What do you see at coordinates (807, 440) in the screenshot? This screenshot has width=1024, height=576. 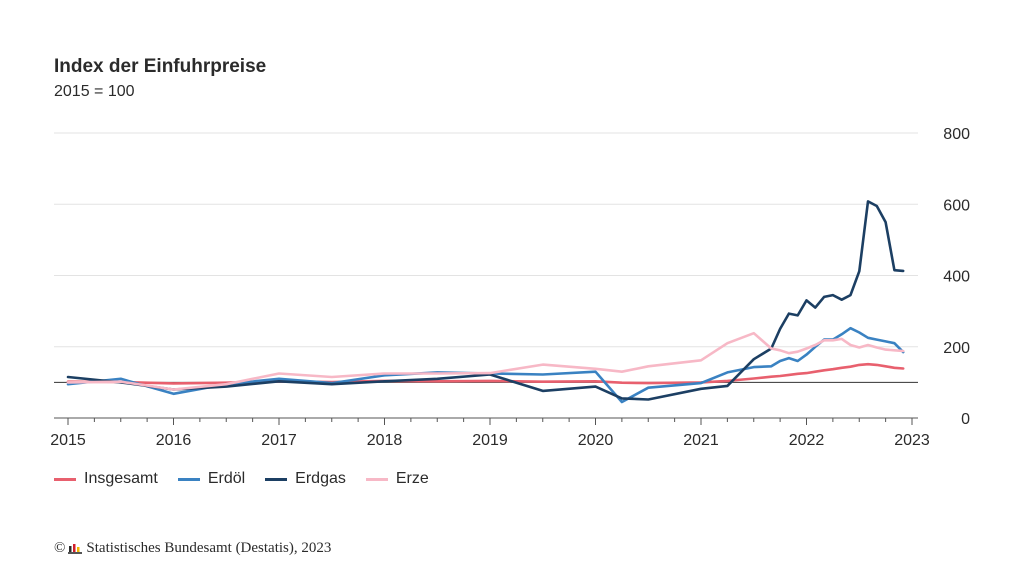 I see `x-tick-label: 2022` at bounding box center [807, 440].